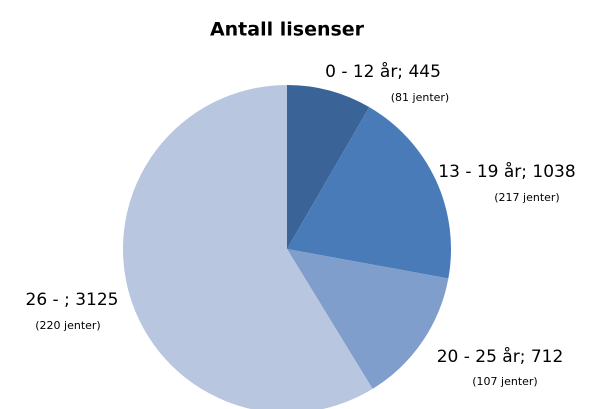 The width and height of the screenshot is (598, 409). What do you see at coordinates (506, 171) in the screenshot?
I see `slice-label: 13 - 19 år; 1038` at bounding box center [506, 171].